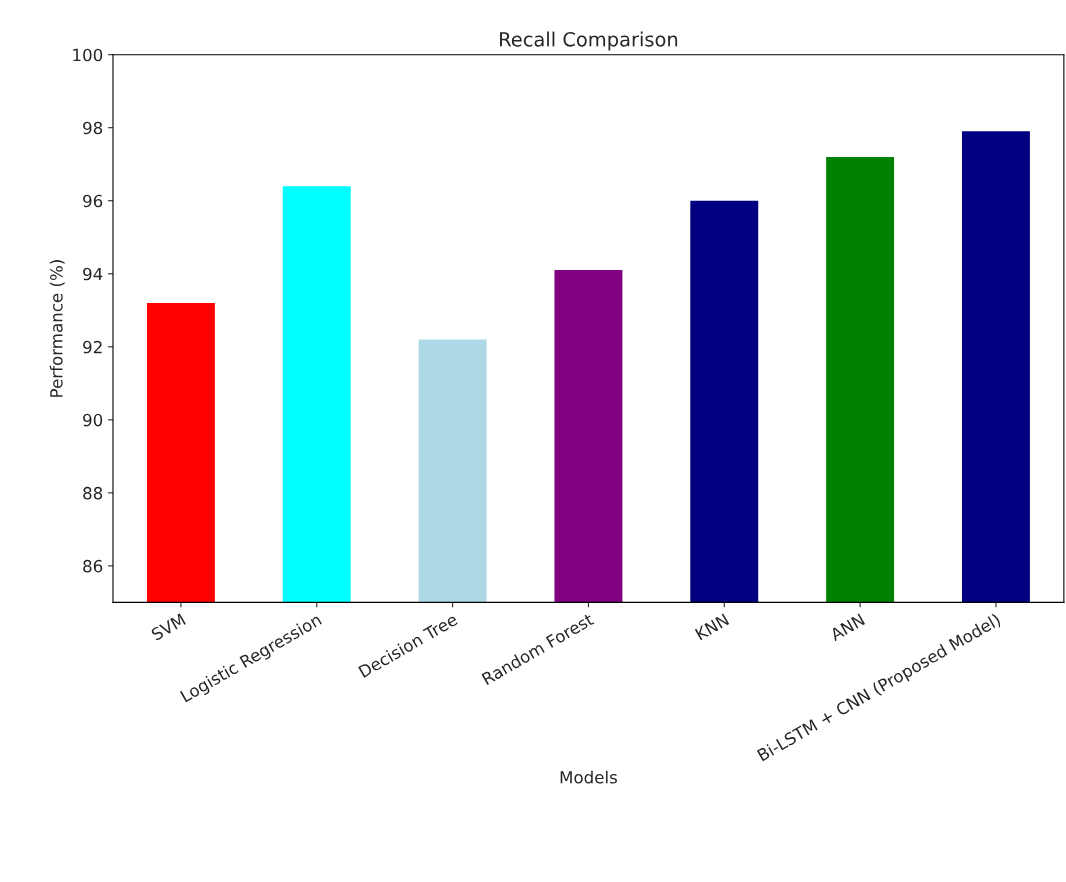 This screenshot has width=1066, height=882. I want to click on x-axis-title: Models, so click(588, 777).